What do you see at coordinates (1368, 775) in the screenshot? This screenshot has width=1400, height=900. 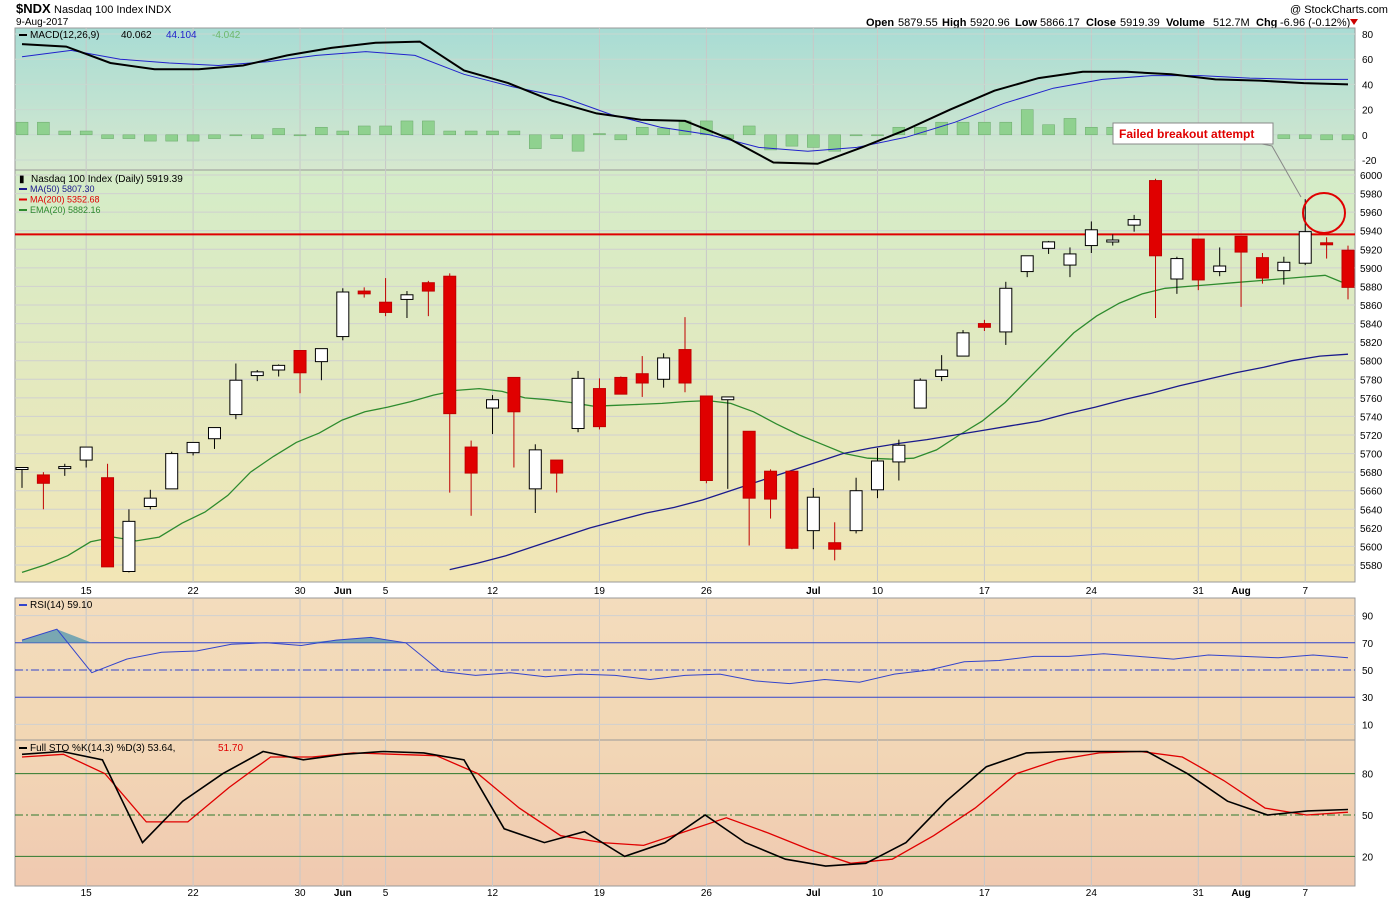 I see `stoch-tick-label: 80` at bounding box center [1368, 775].